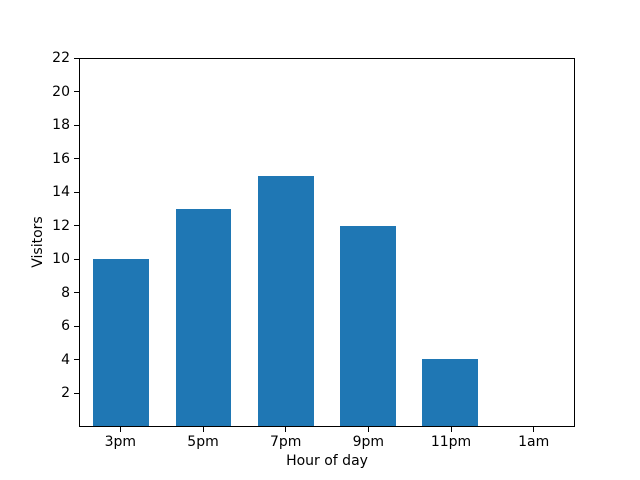  I want to click on y-tick-label: 12, so click(61, 225).